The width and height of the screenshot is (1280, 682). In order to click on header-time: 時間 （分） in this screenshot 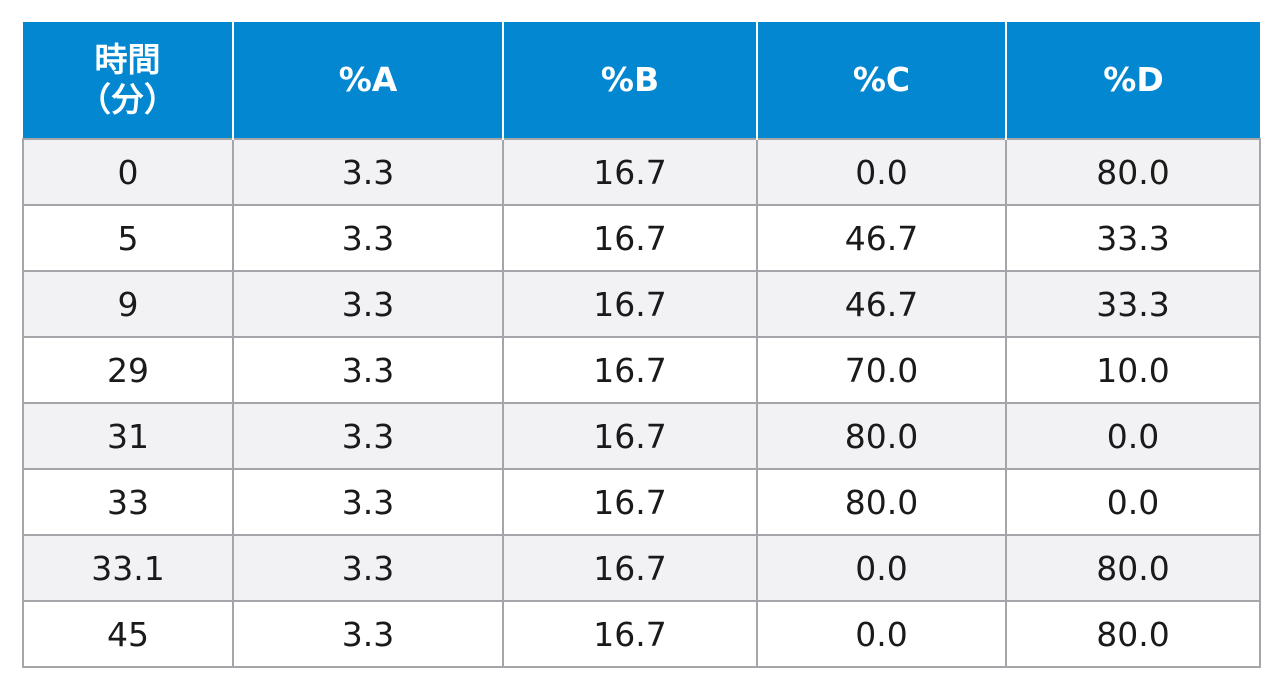, I will do `click(128, 80)`.